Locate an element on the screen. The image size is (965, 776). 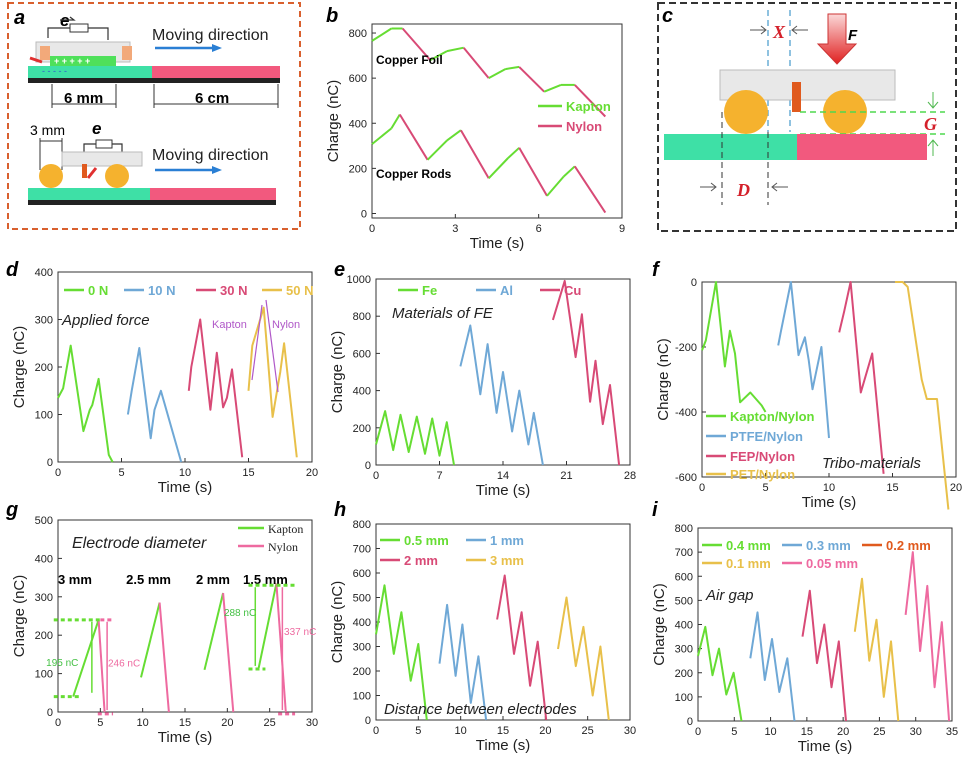
series-line-0-n is located at coordinates (85, 403).